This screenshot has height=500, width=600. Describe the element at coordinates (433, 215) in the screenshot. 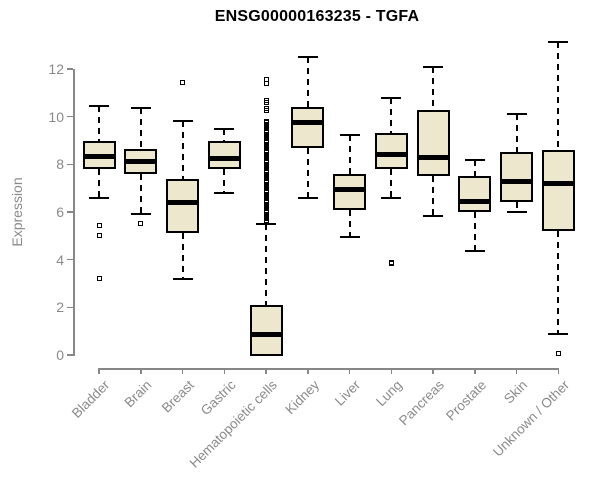

I see `whisker-cap-low-pancreas` at that location.